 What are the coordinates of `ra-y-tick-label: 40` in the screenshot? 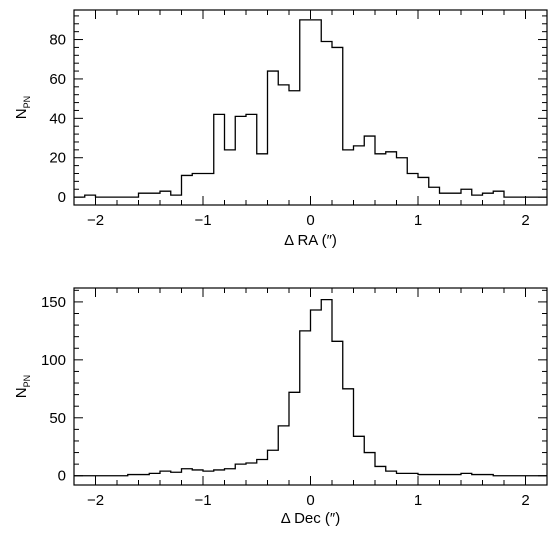 It's located at (57, 118).